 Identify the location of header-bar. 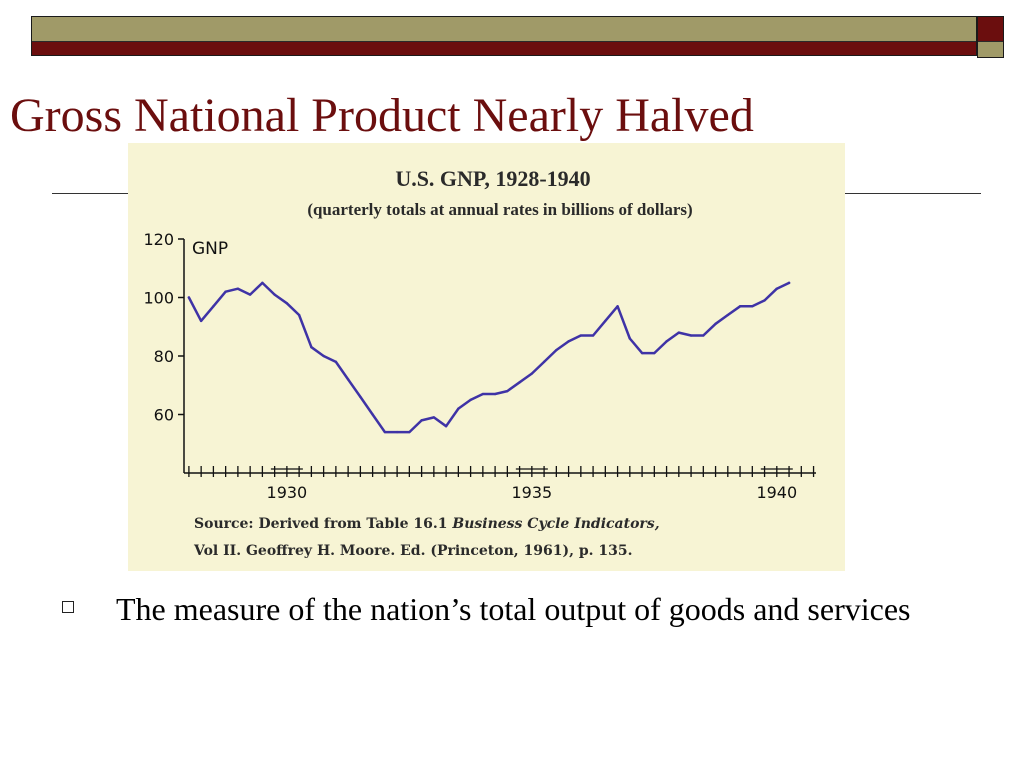
(504, 36).